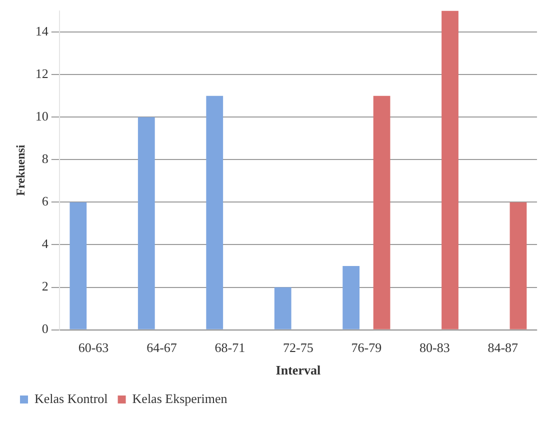  I want to click on legend-label: Kelas Eksperimen, so click(180, 398).